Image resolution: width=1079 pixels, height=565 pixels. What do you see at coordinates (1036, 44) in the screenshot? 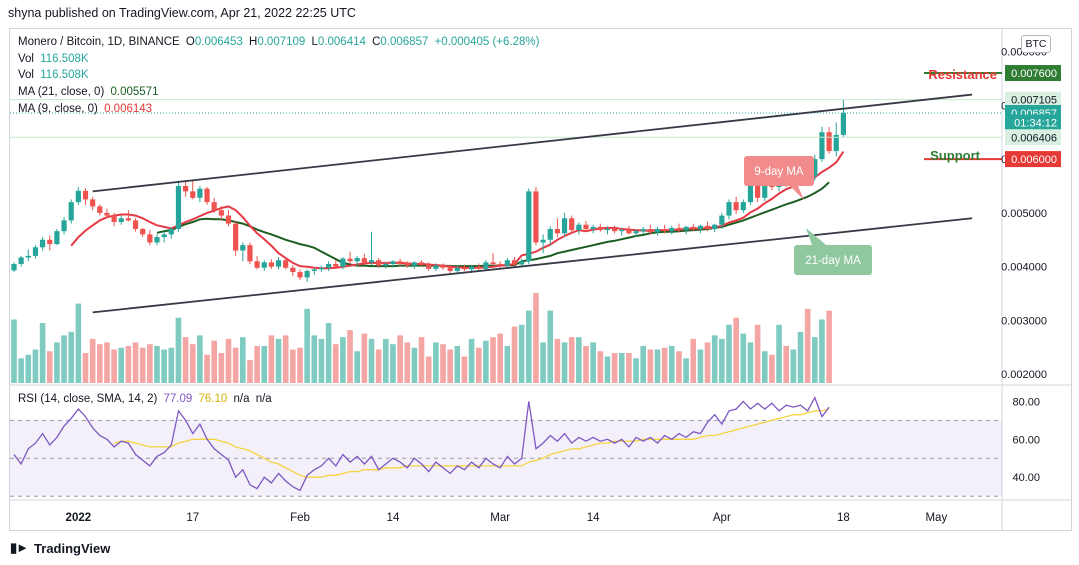
I see `currency-button: BTC` at bounding box center [1036, 44].